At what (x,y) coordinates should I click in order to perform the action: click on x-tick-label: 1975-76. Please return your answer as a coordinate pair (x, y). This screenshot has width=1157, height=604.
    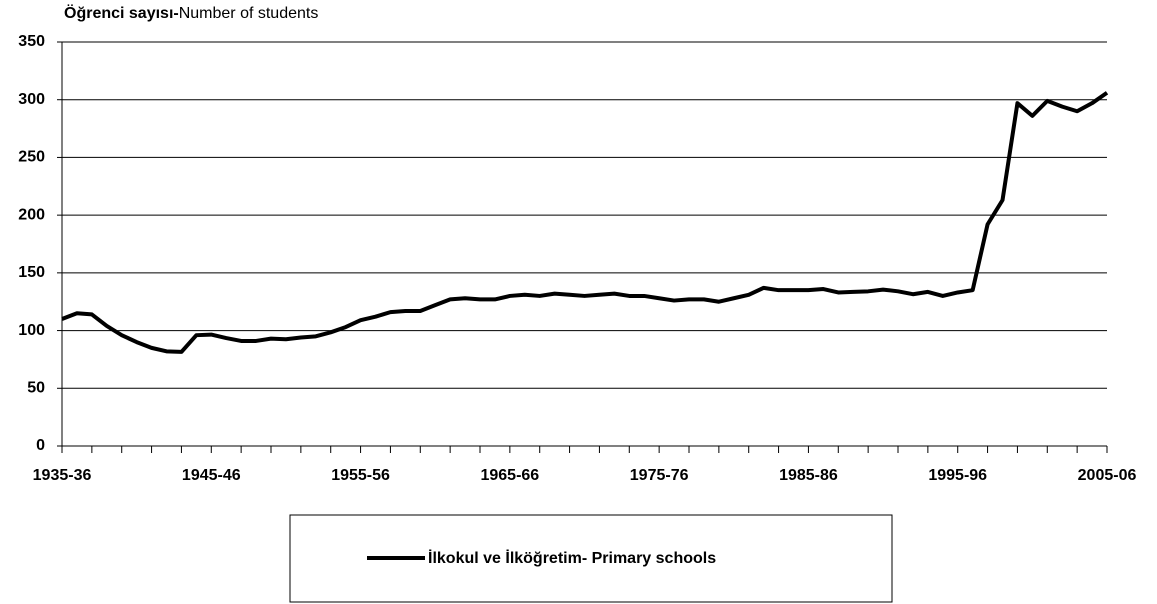
    Looking at the image, I should click on (659, 475).